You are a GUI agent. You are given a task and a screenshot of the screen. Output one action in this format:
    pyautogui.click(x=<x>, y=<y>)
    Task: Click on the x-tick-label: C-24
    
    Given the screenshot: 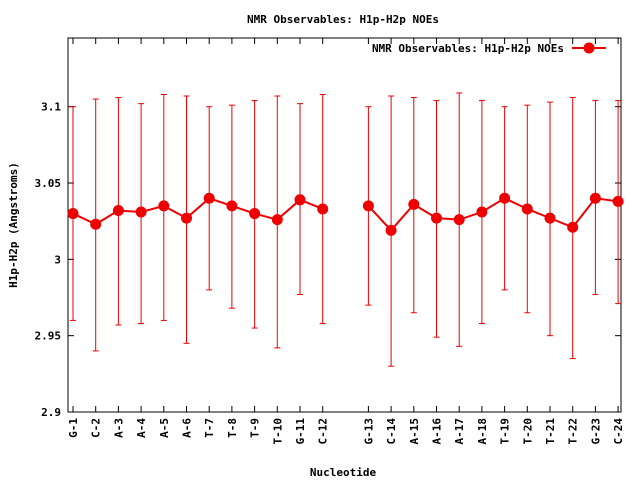 What is the action you would take?
    pyautogui.click(x=618, y=431)
    